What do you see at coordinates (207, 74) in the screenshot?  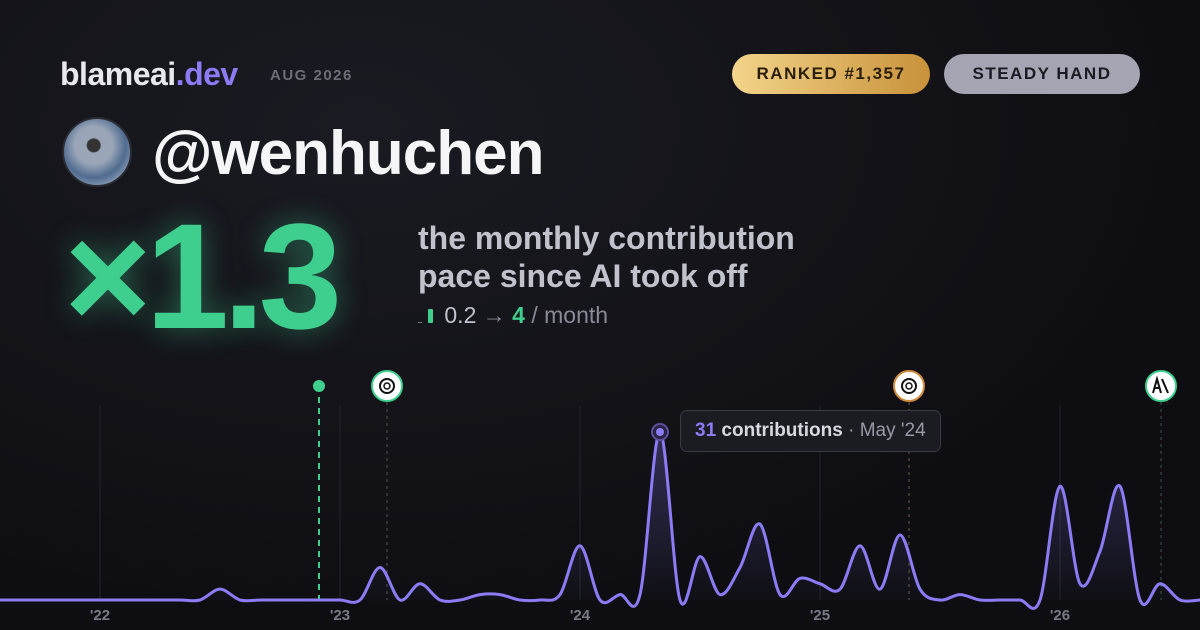 I see `brand-tld: .dev` at bounding box center [207, 74].